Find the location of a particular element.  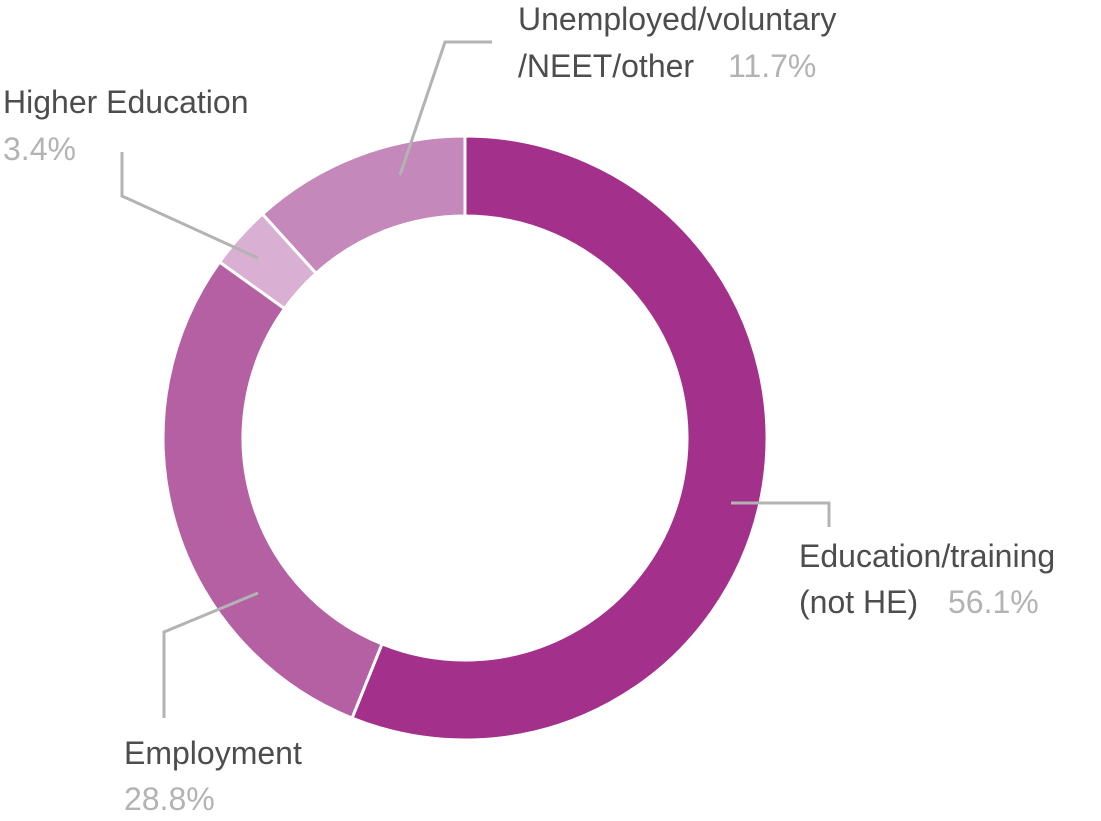

slice-label-3-line-0: Unemployed/voluntary is located at coordinates (677, 19).